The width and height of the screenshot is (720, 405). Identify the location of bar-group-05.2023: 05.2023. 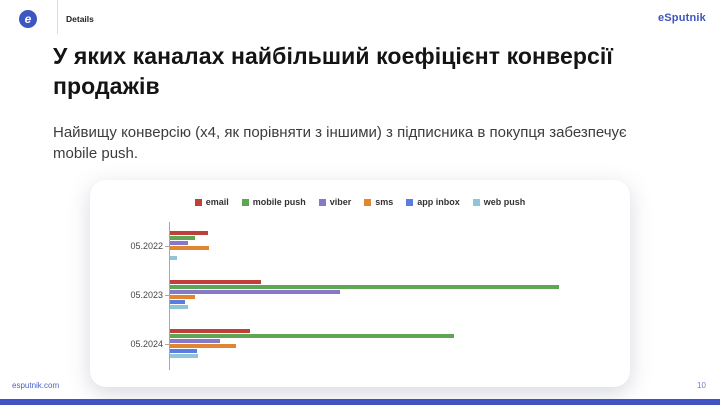
(374, 294).